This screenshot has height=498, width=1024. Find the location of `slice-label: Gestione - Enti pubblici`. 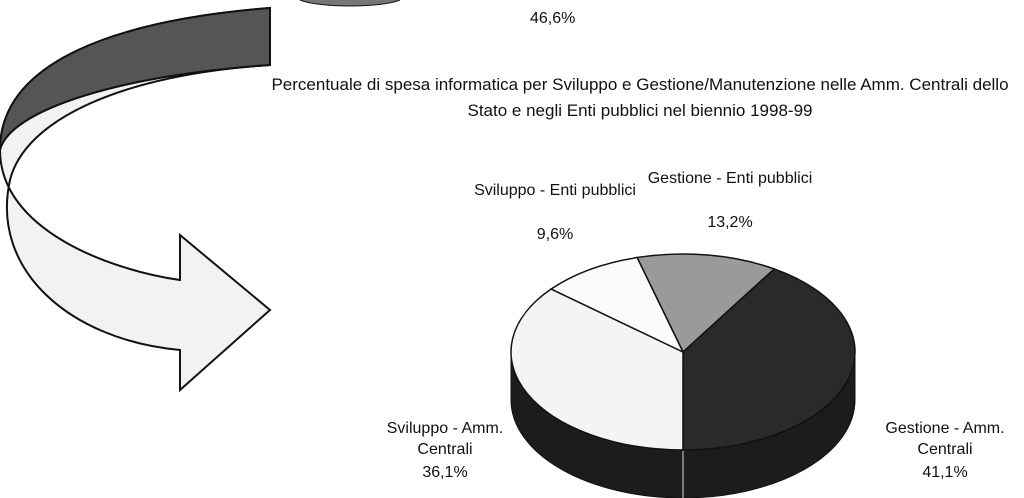

slice-label: Gestione - Enti pubblici is located at coordinates (730, 178).